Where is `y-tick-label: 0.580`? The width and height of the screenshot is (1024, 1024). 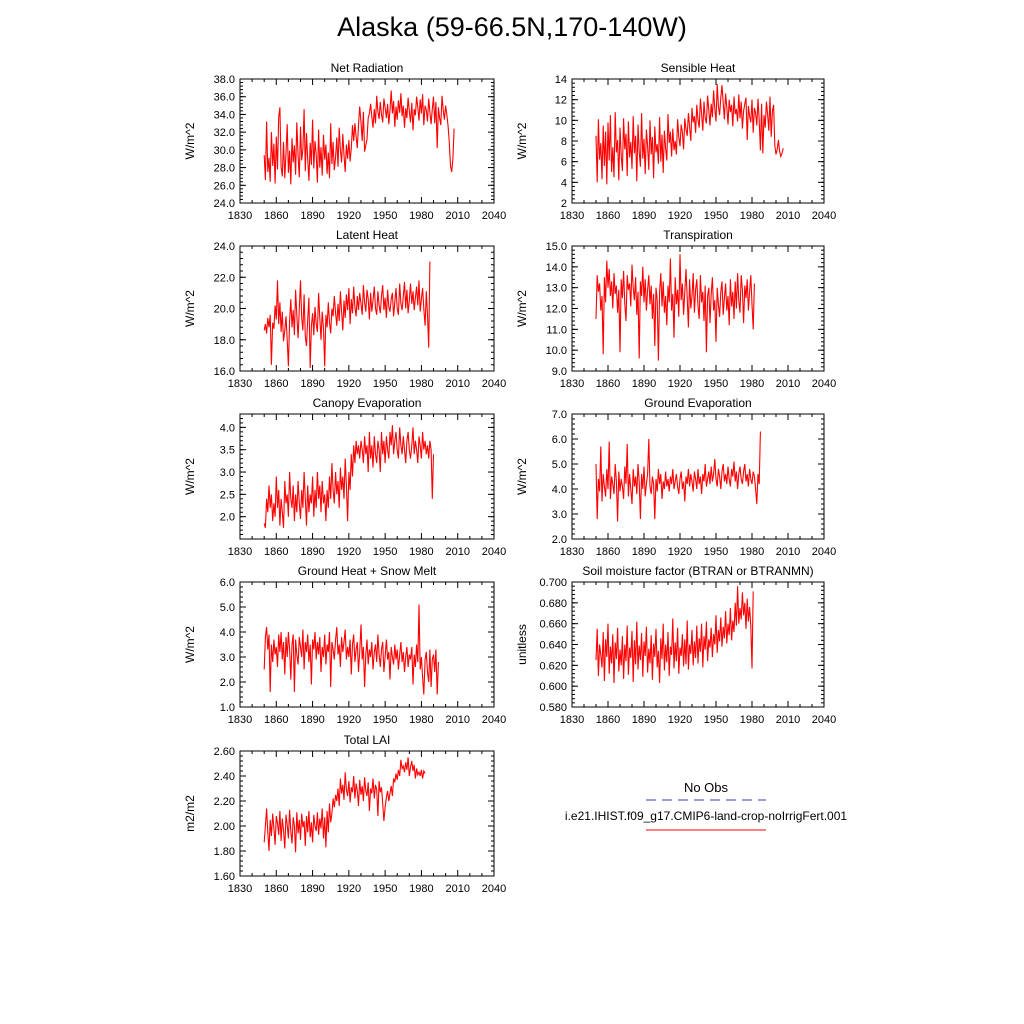 y-tick-label: 0.580 is located at coordinates (553, 708).